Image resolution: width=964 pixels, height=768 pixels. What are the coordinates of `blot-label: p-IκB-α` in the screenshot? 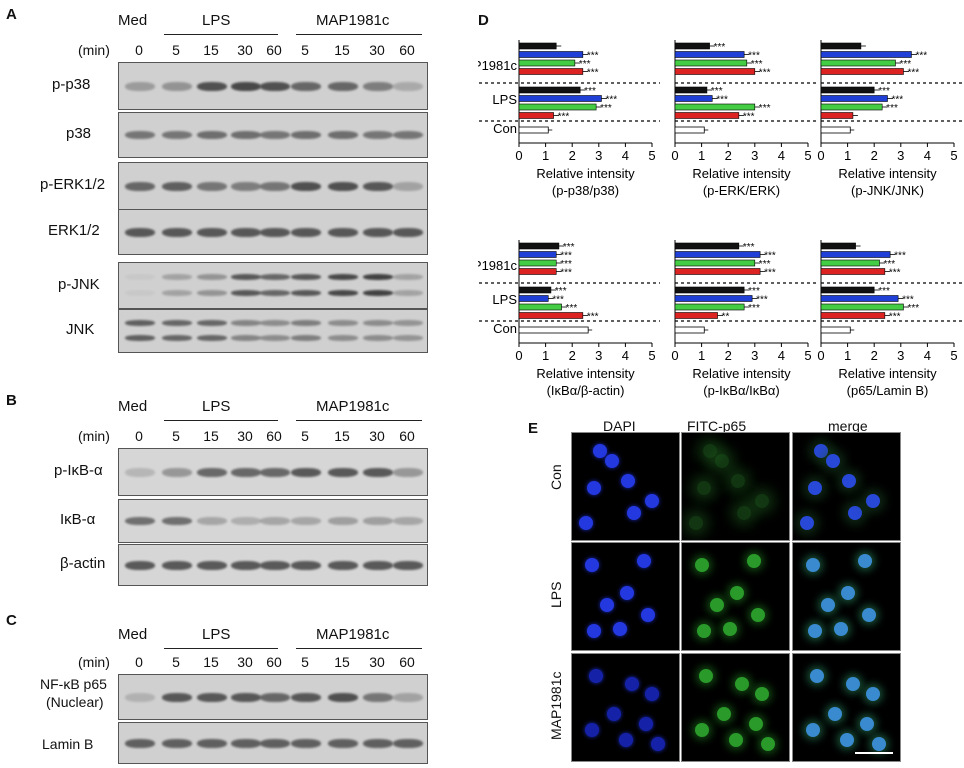 It's located at (78, 470).